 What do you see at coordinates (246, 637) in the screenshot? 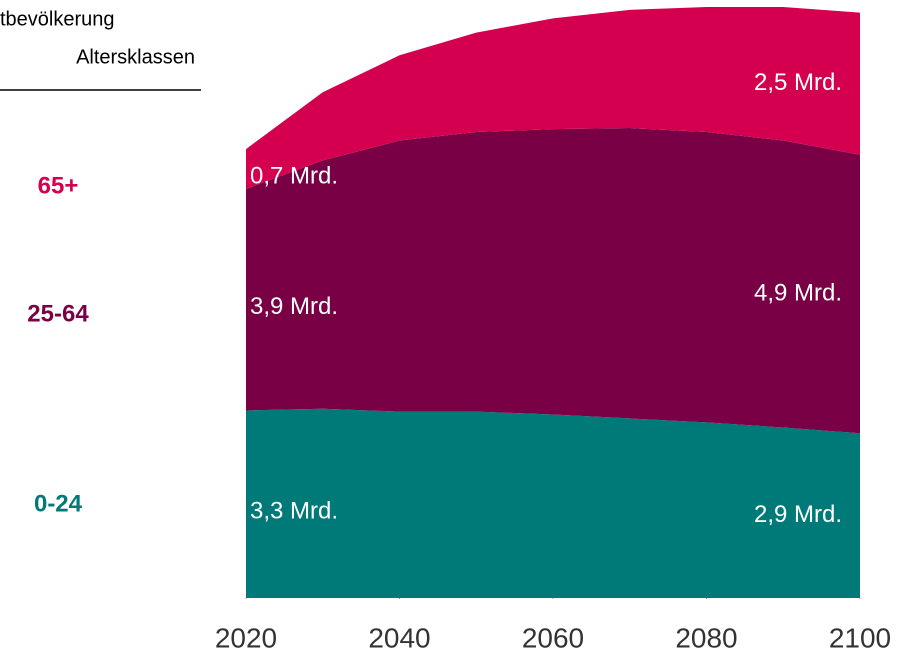
I see `x-tick-label: 2020` at bounding box center [246, 637].